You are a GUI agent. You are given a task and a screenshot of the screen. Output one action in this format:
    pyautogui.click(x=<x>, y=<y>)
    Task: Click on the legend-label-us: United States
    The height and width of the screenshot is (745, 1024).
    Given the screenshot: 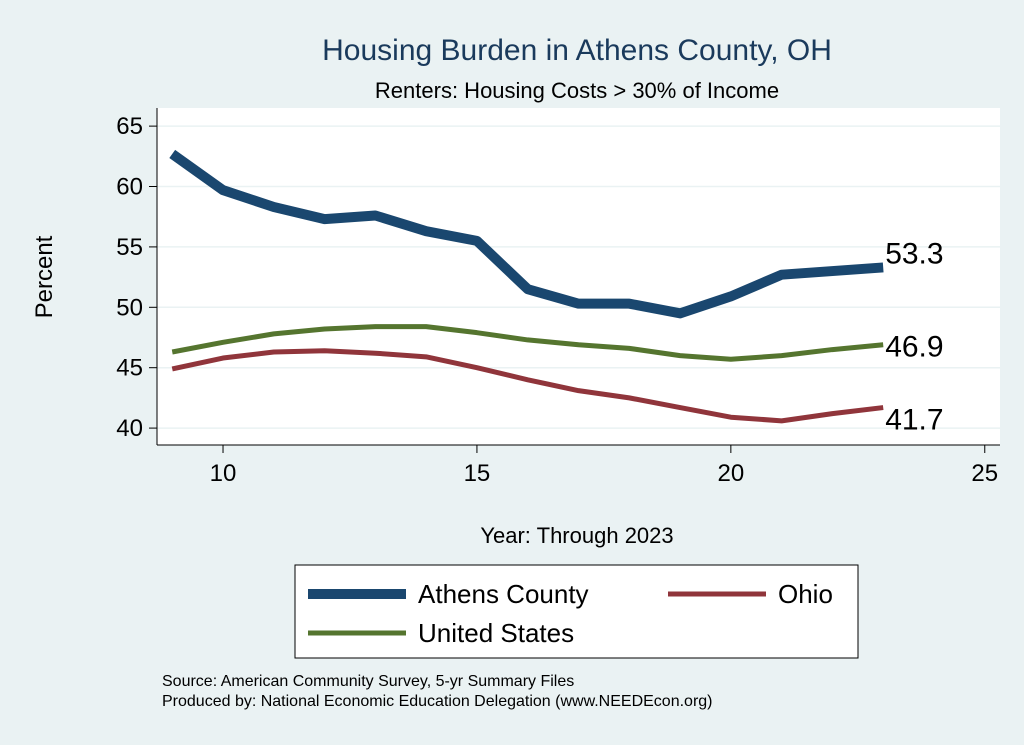 What is the action you would take?
    pyautogui.click(x=496, y=633)
    